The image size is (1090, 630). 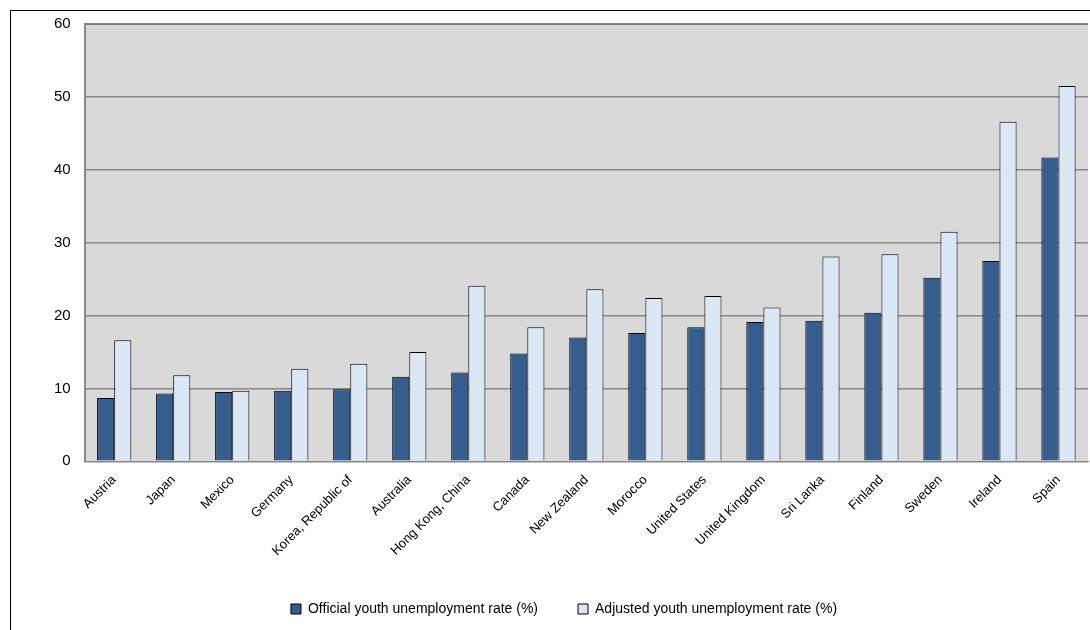 What do you see at coordinates (66, 460) in the screenshot?
I see `y-tick-label: 0` at bounding box center [66, 460].